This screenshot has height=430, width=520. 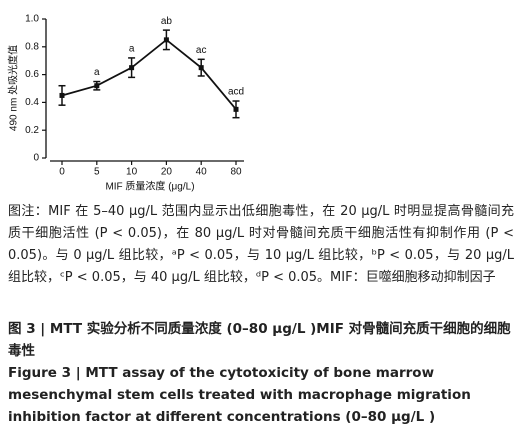 I want to click on significance-label: ac, so click(x=201, y=50).